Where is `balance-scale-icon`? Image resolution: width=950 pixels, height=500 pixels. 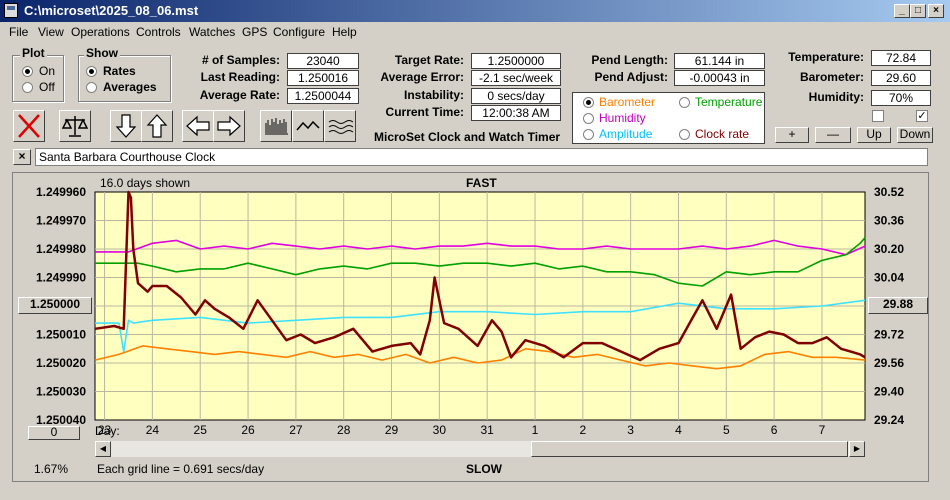 balance-scale-icon is located at coordinates (75, 126).